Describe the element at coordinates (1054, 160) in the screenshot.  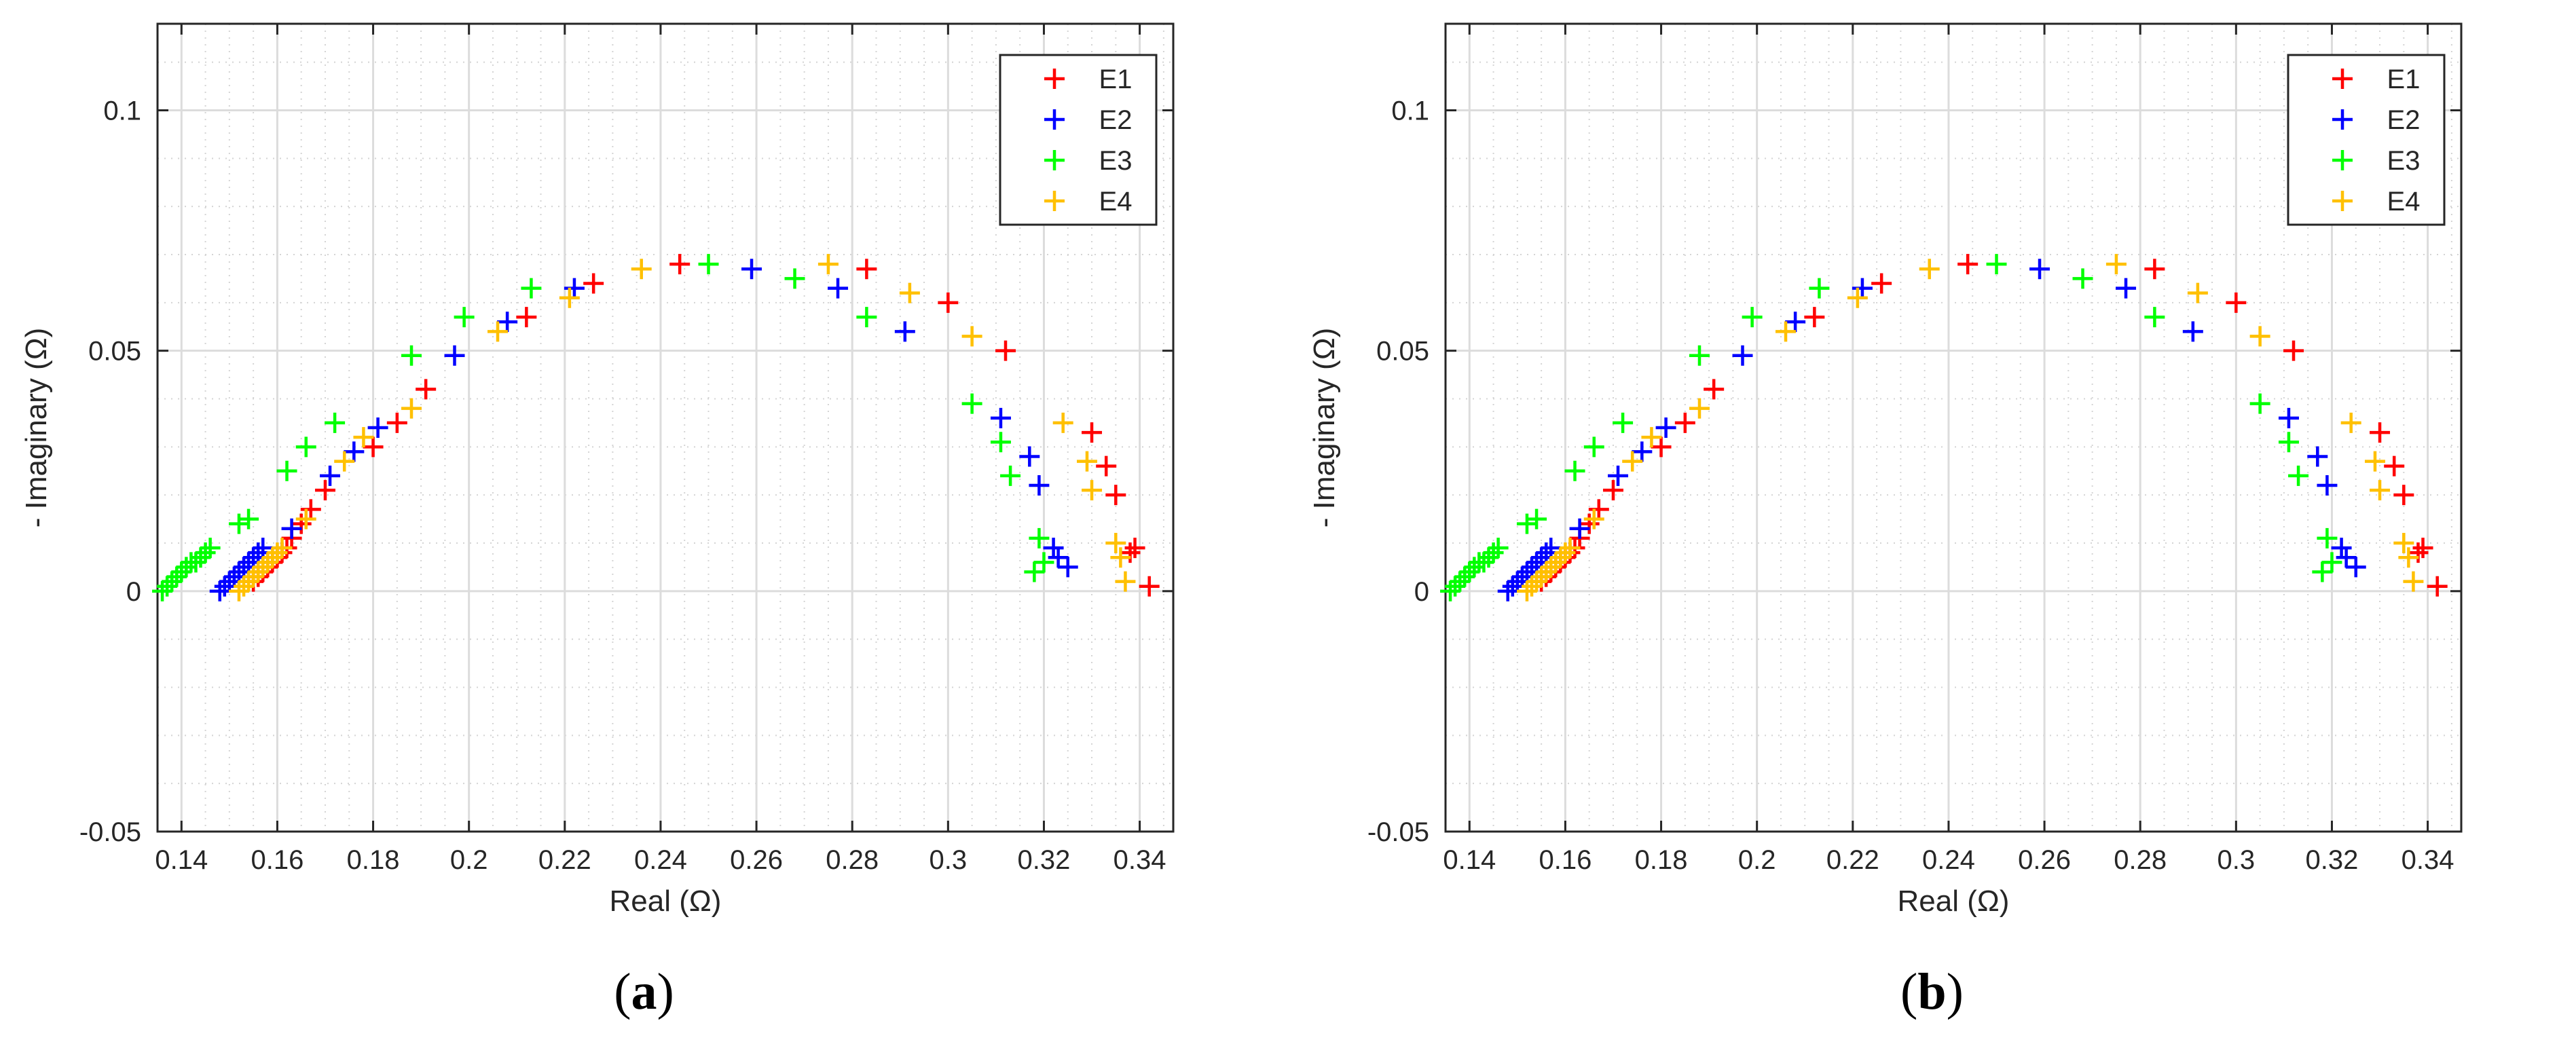
I see `legend-marker-E3` at that location.